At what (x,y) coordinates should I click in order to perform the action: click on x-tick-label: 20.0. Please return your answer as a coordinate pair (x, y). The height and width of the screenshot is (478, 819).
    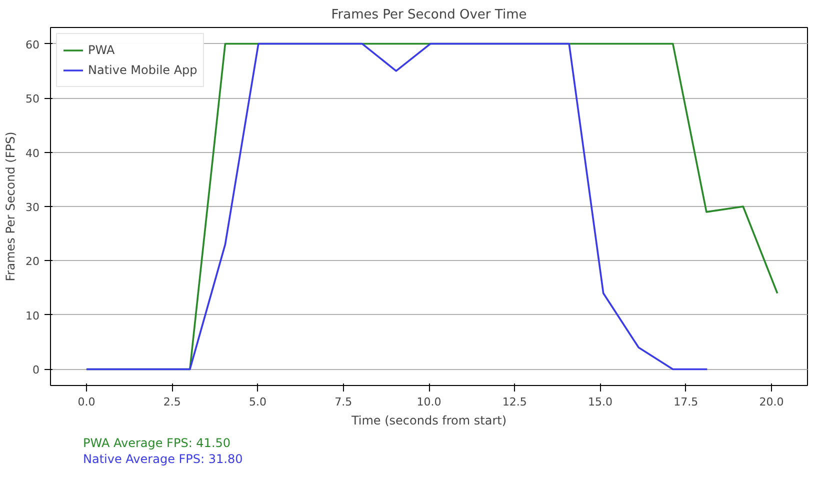
    Looking at the image, I should click on (771, 402).